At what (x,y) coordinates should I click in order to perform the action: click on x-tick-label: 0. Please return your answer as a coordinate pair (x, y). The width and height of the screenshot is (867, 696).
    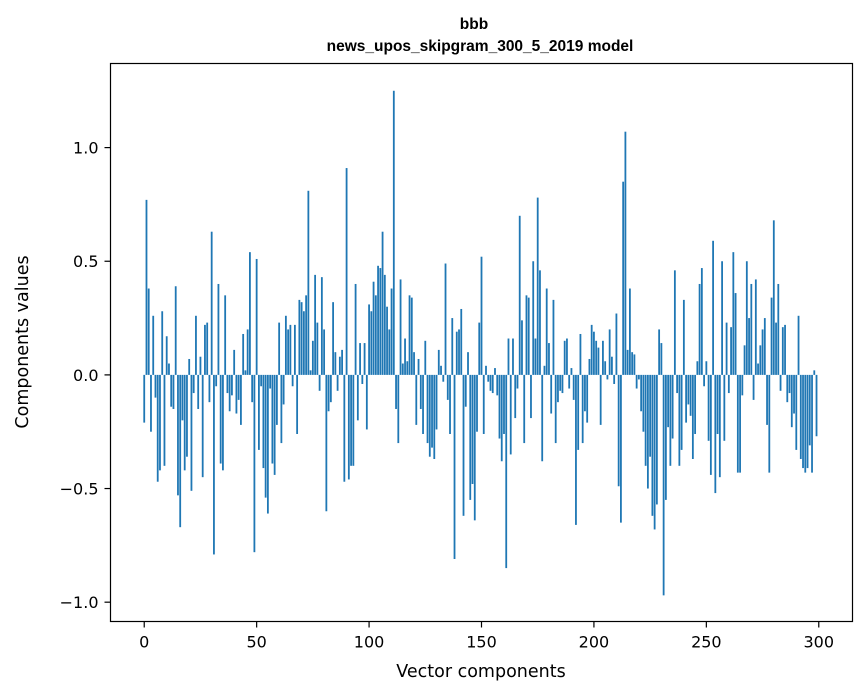
    Looking at the image, I should click on (144, 642).